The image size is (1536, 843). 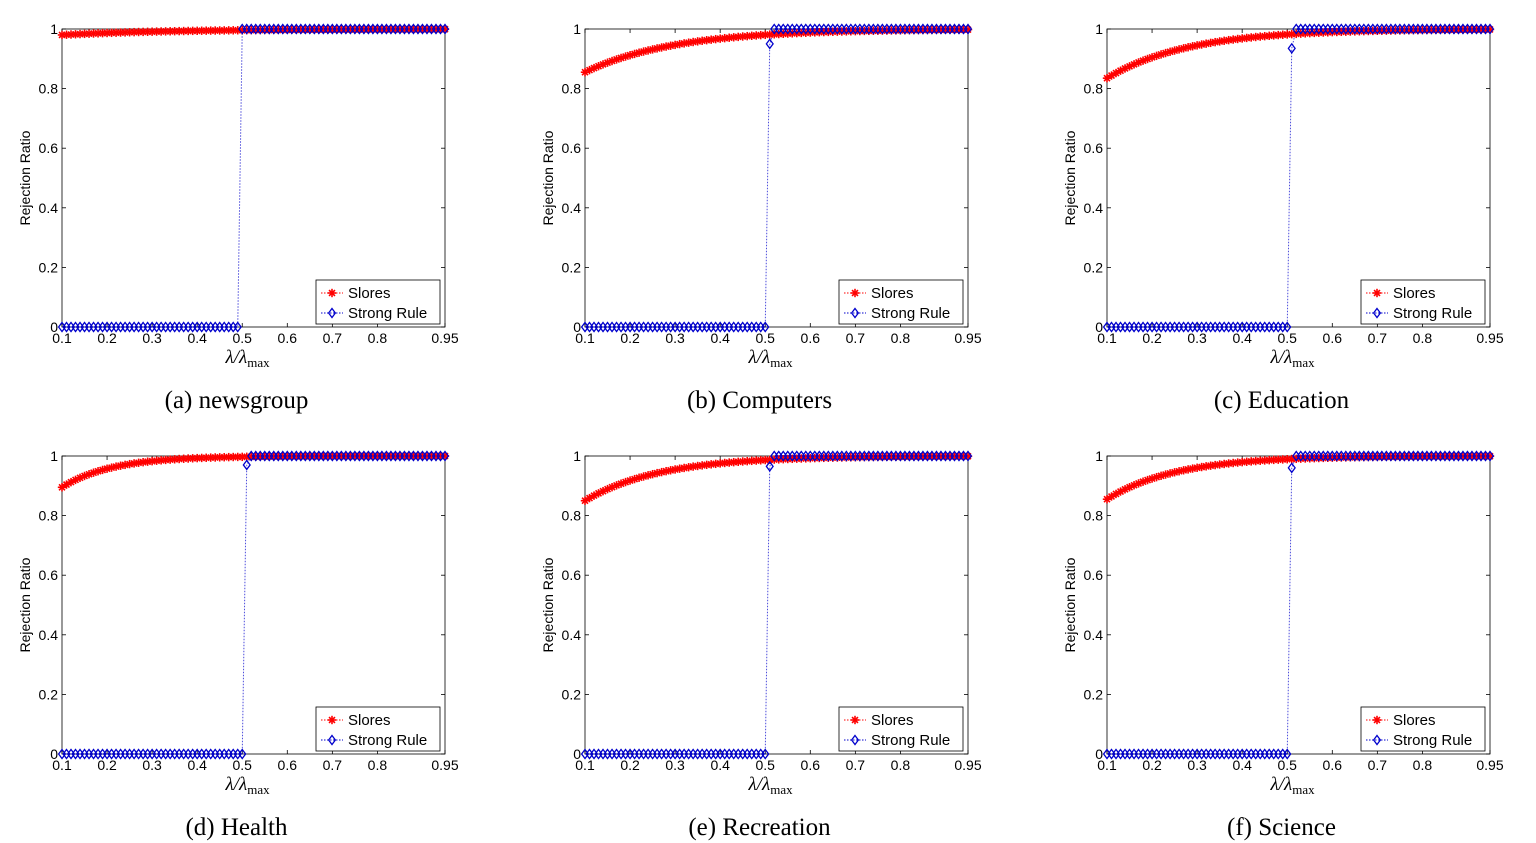 What do you see at coordinates (759, 400) in the screenshot?
I see `panel-caption: (b) Computers` at bounding box center [759, 400].